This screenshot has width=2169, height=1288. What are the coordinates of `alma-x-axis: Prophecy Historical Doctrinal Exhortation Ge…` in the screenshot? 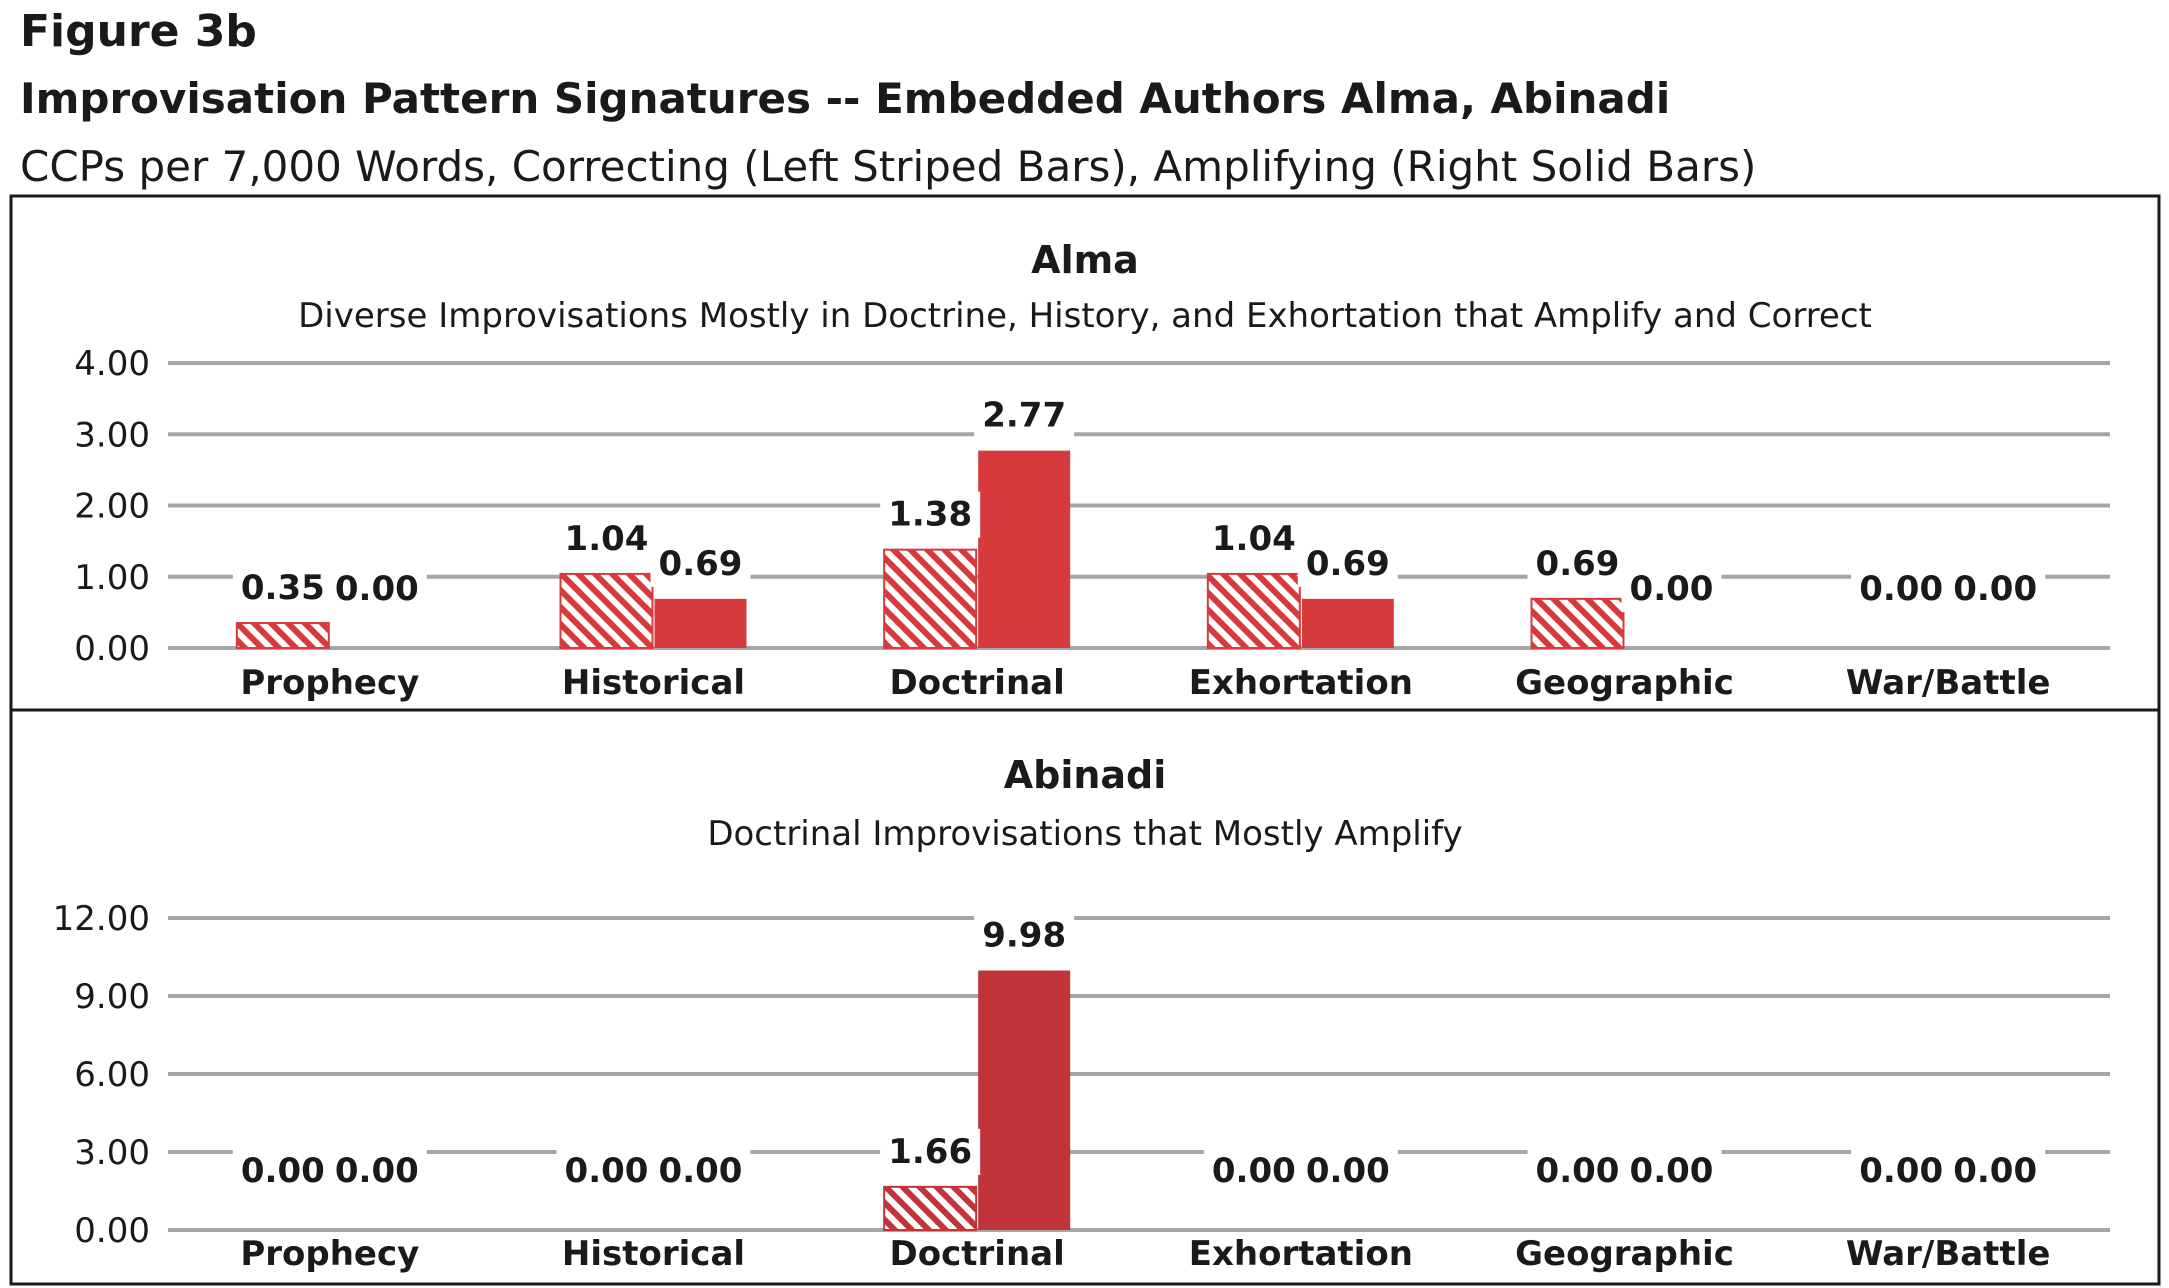 It's located at (1145, 683).